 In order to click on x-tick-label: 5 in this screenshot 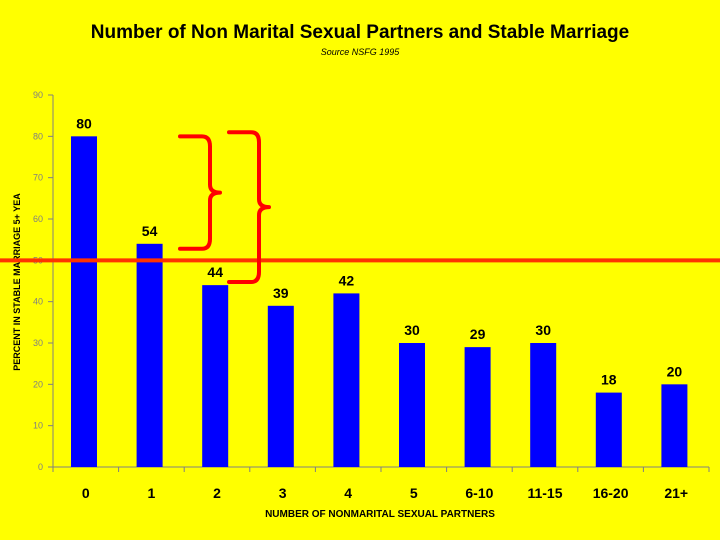, I will do `click(414, 493)`.